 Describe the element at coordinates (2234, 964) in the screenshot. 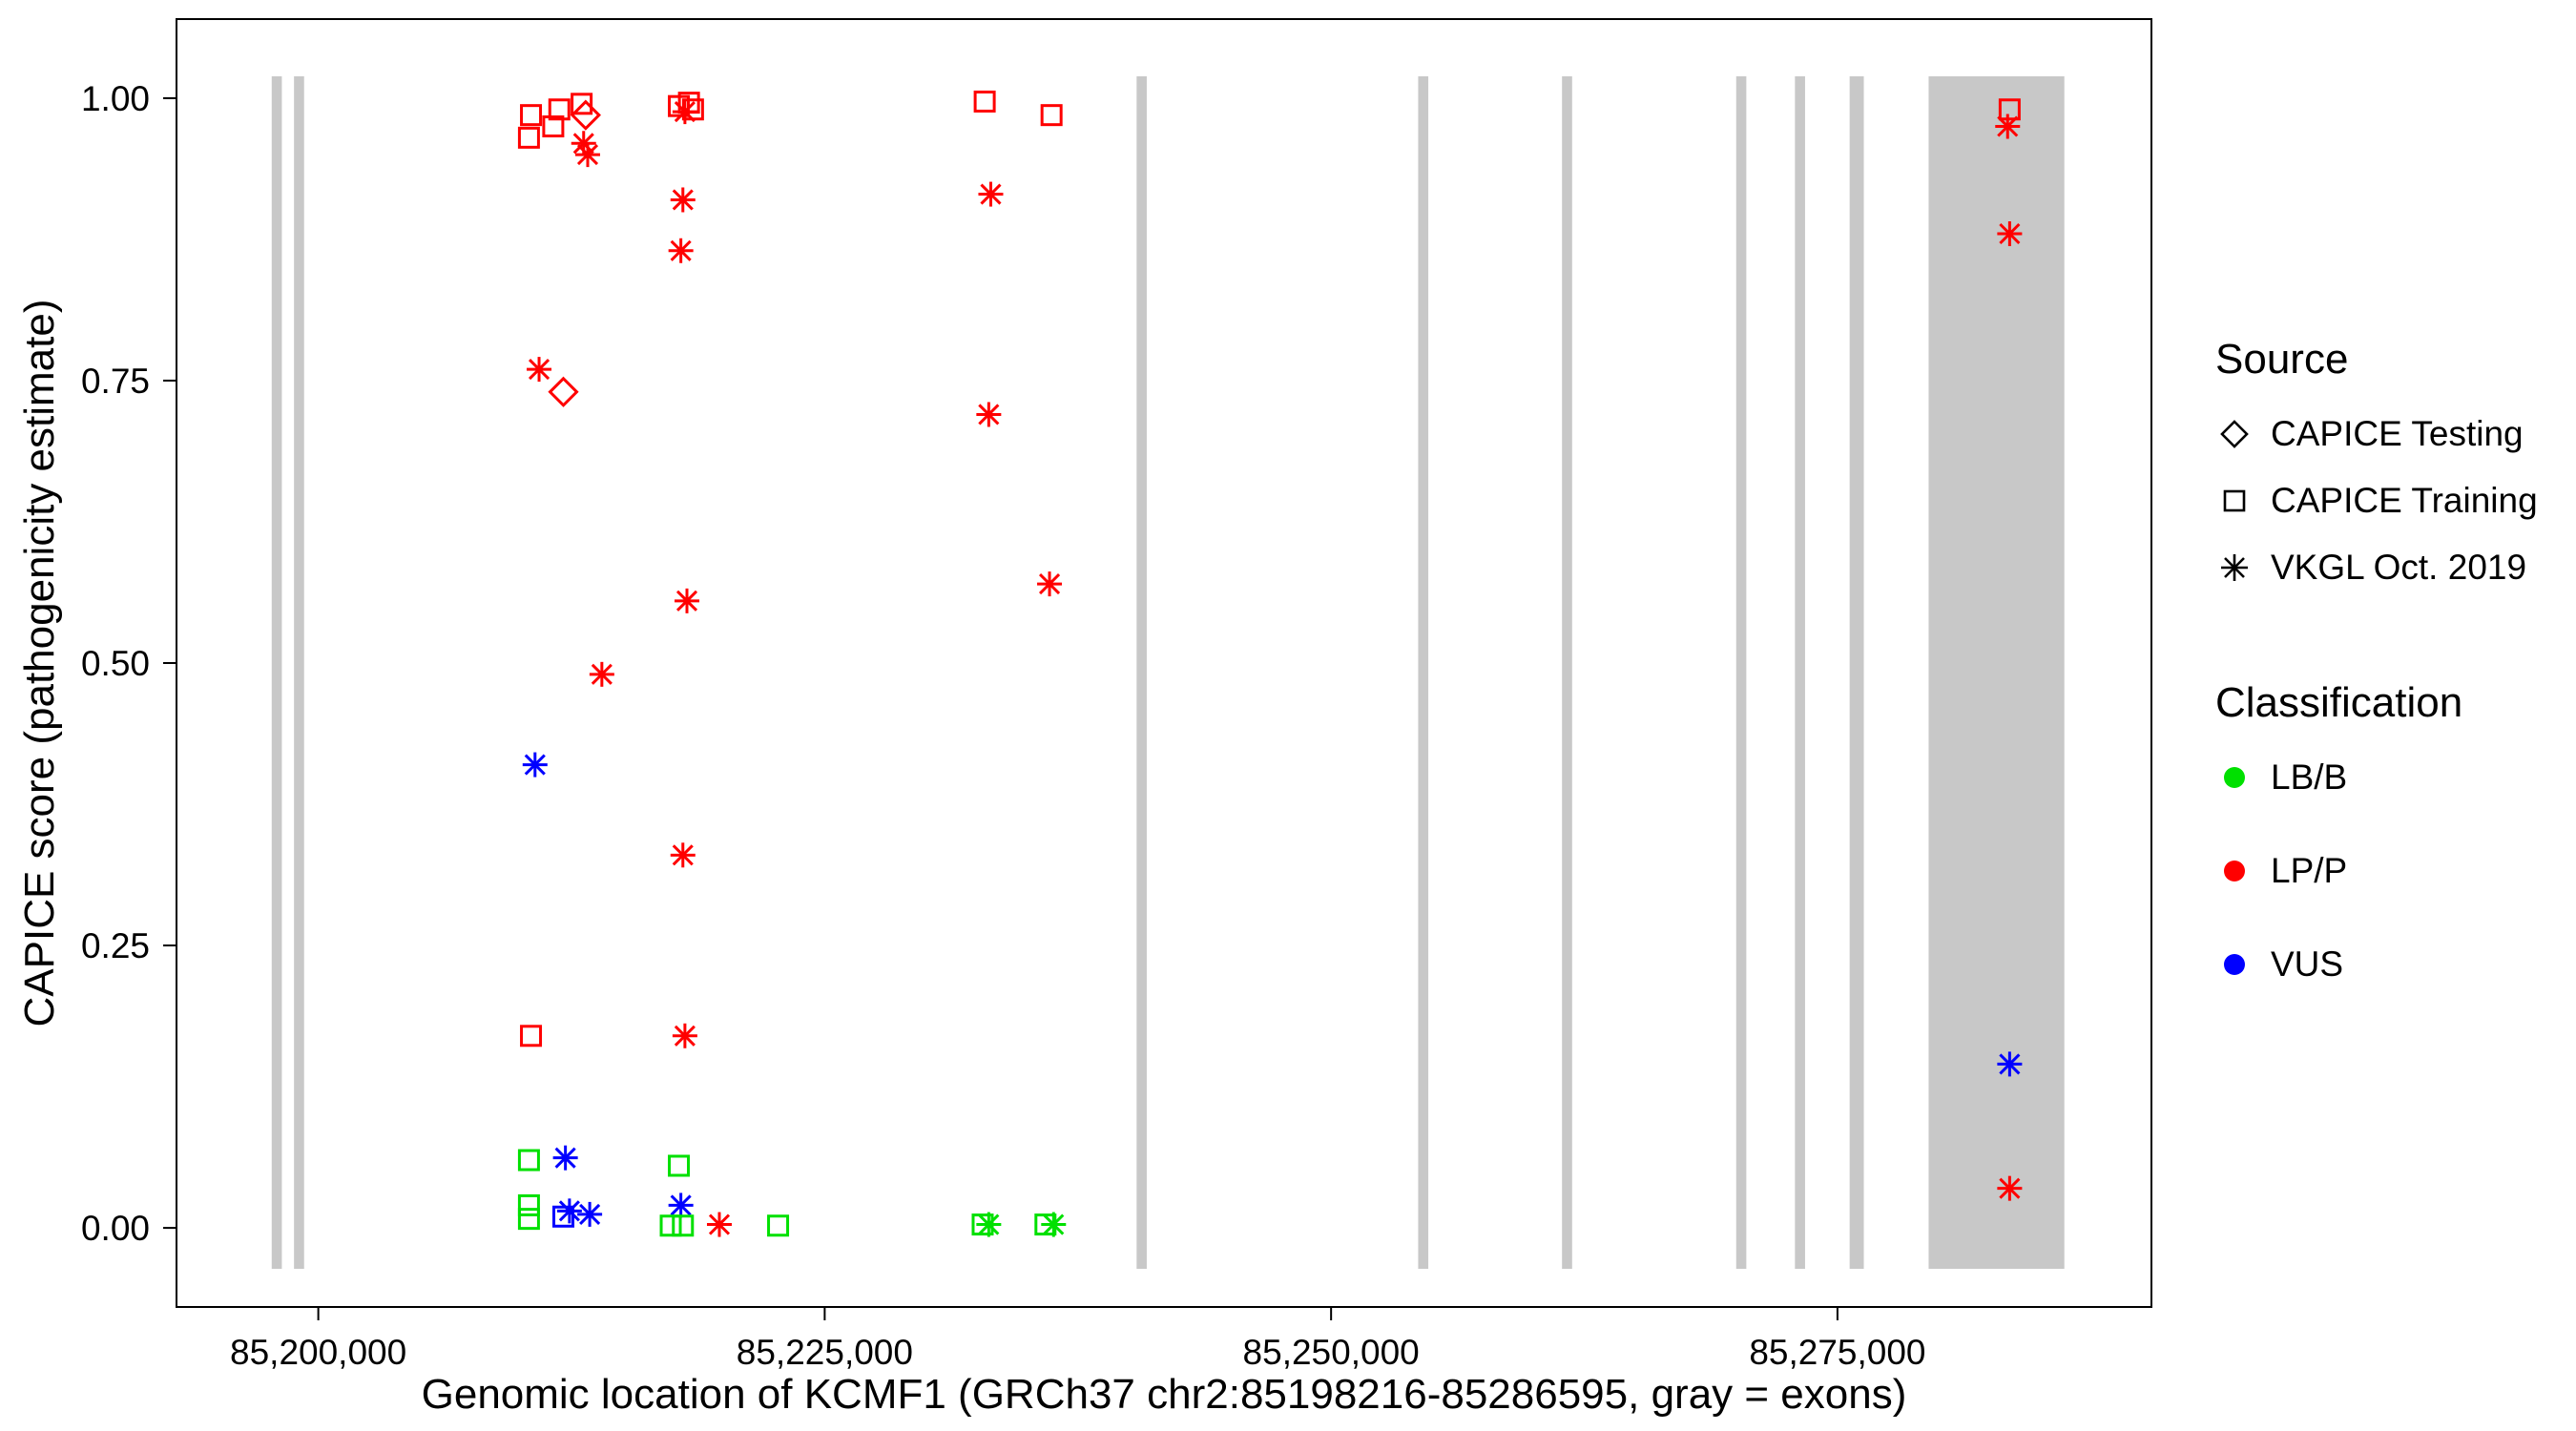

I see `vus-dot-icon` at that location.